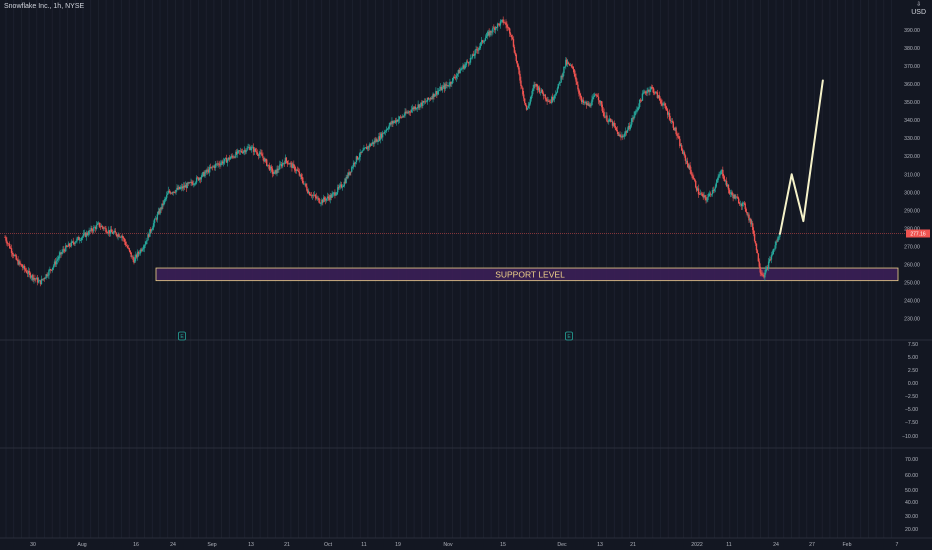  I want to click on support-zone, so click(527, 274).